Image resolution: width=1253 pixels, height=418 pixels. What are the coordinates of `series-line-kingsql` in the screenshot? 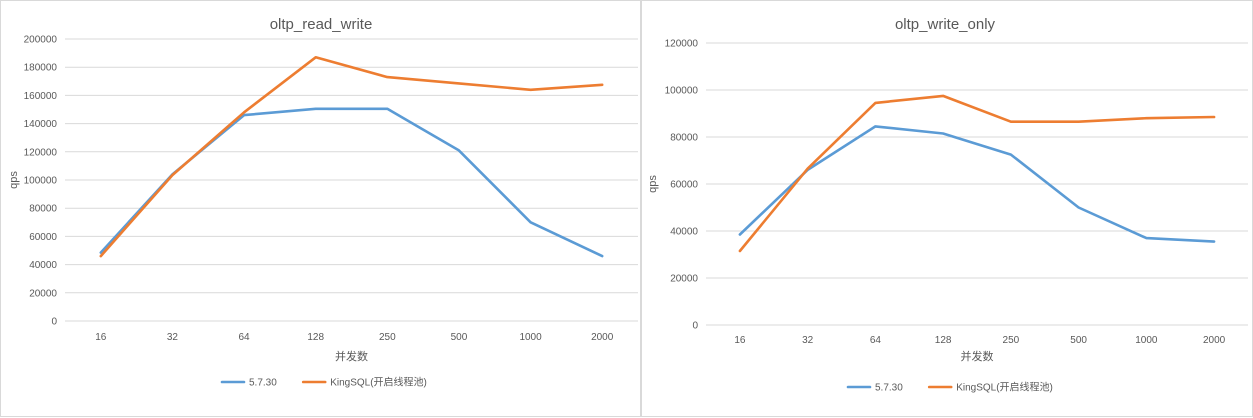 It's located at (977, 173).